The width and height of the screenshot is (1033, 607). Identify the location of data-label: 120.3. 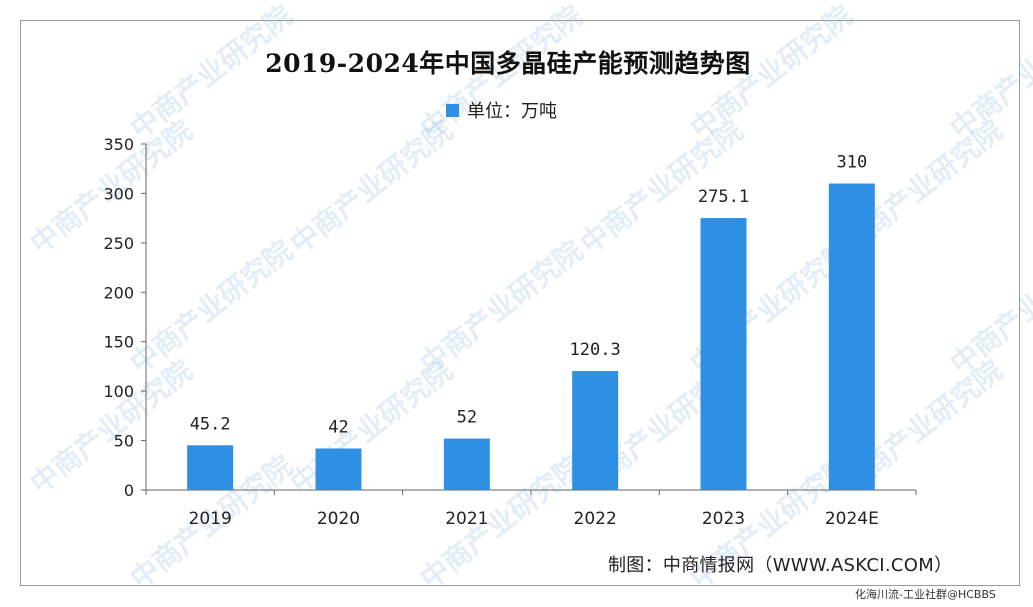
(595, 350).